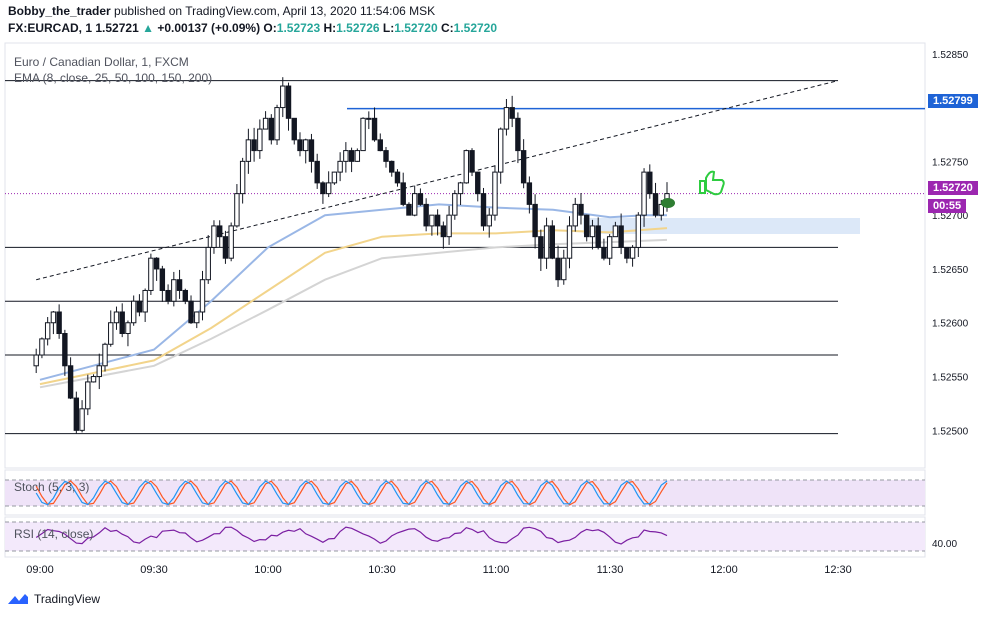 The height and width of the screenshot is (618, 988). What do you see at coordinates (950, 431) in the screenshot?
I see `y-tick-label: 1.52500` at bounding box center [950, 431].